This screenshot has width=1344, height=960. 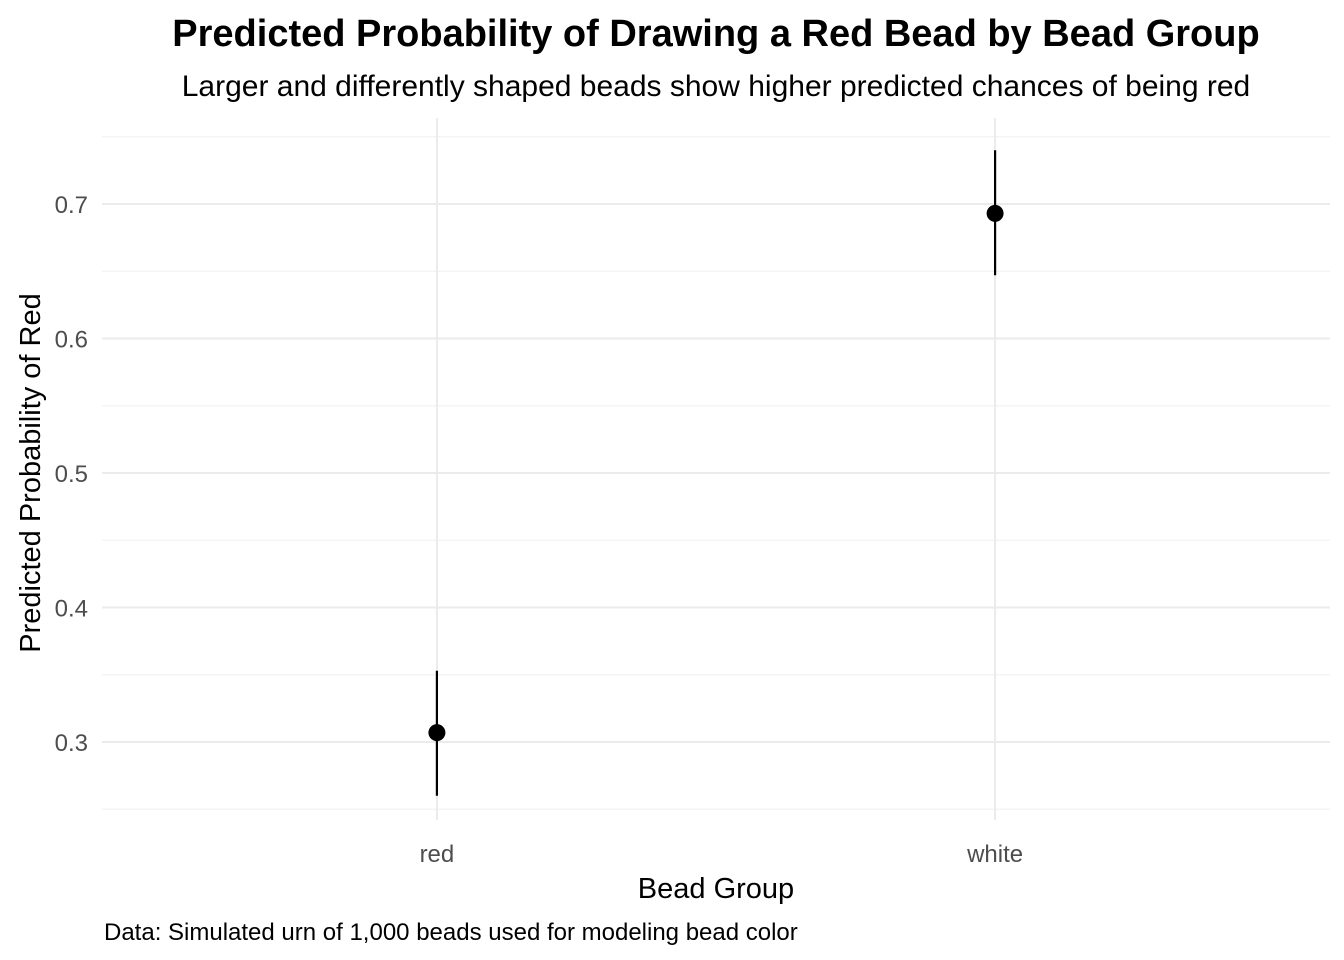 What do you see at coordinates (71, 340) in the screenshot?
I see `y-tick-label: 0.6` at bounding box center [71, 340].